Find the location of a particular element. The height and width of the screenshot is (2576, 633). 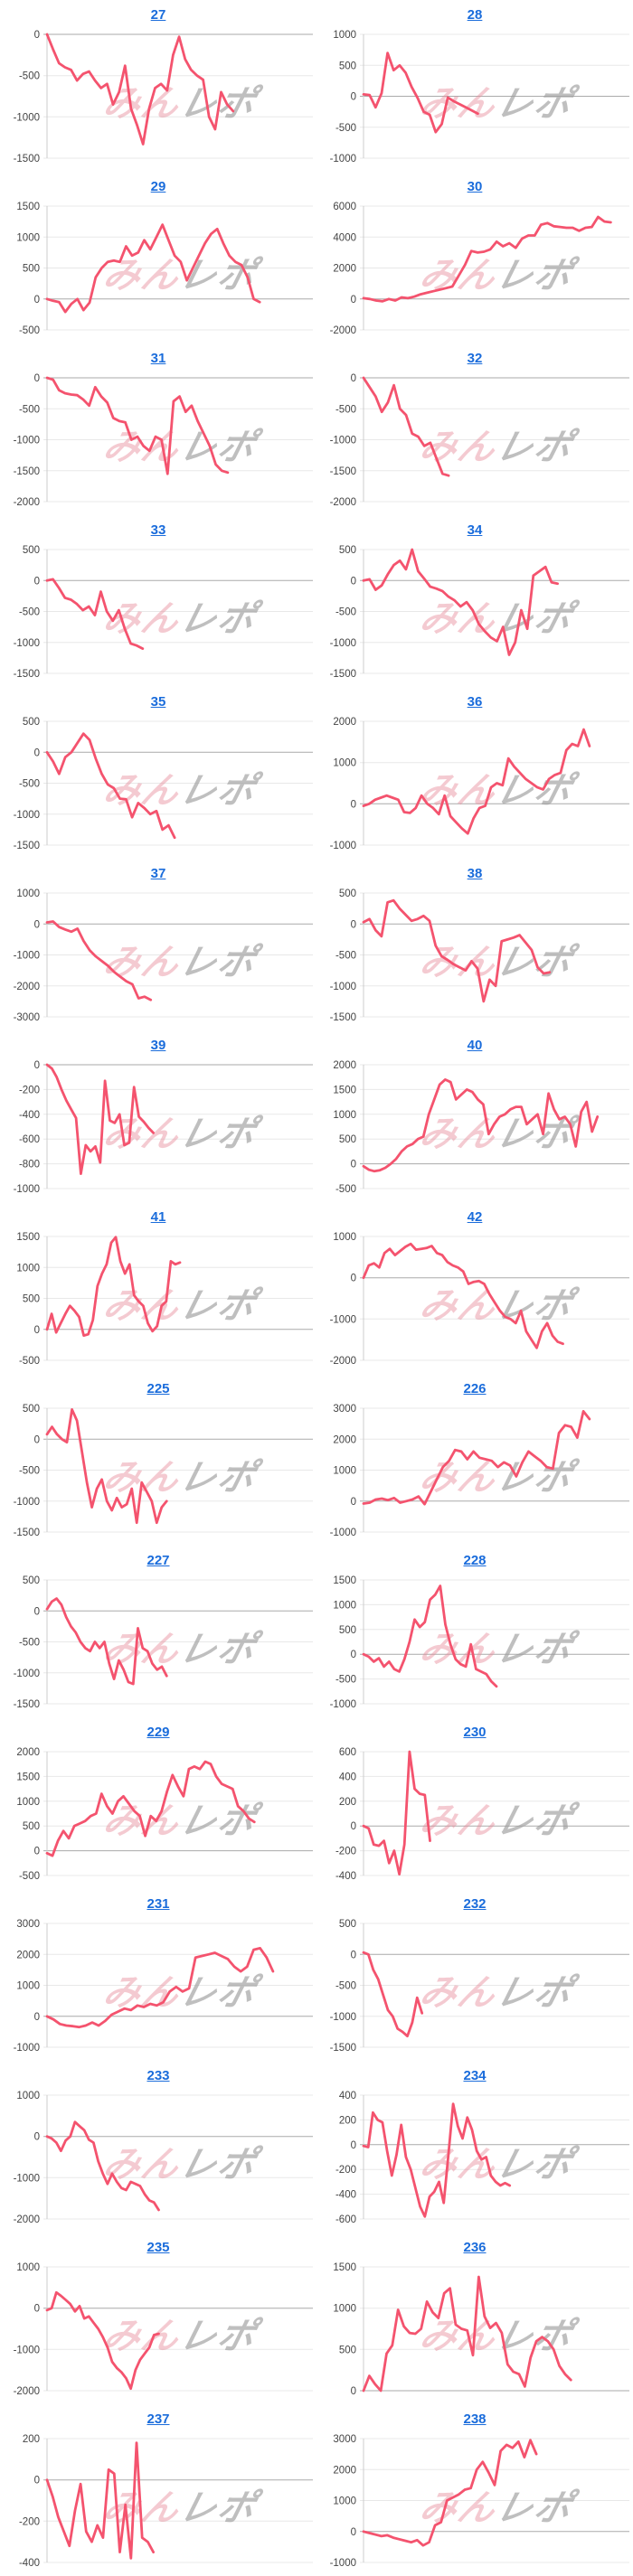

chart-title-link: 28 is located at coordinates (475, 15).